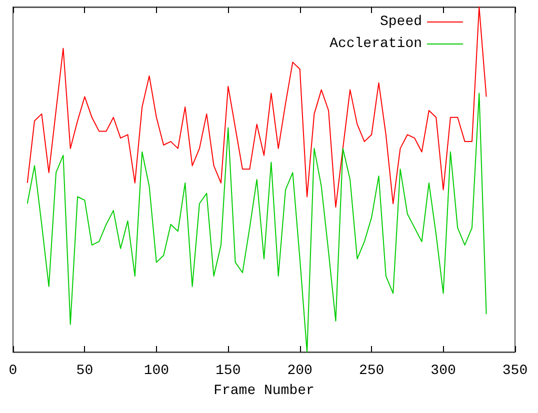 The width and height of the screenshot is (538, 413). I want to click on x-tick-label: 50, so click(85, 371).